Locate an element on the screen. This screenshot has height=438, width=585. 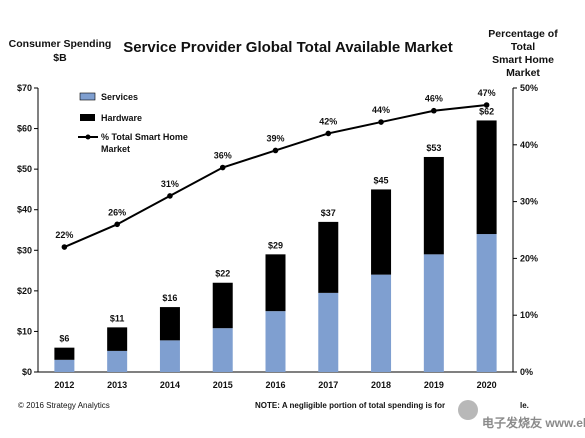
y-left-tick-label: $50 is located at coordinates (24, 169).